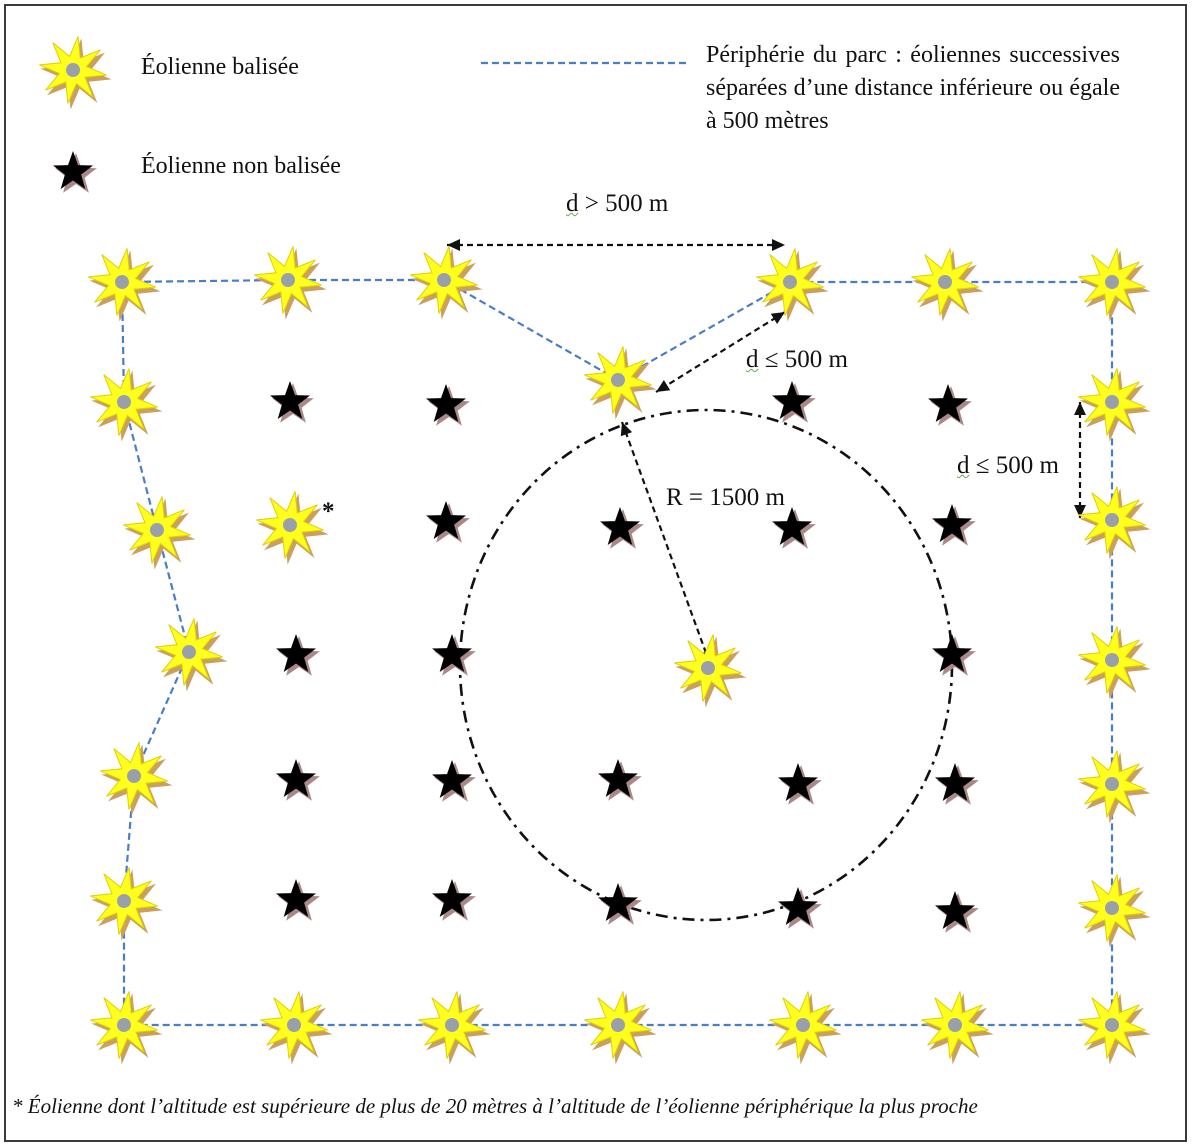 The image size is (1193, 1148). I want to click on distance-arrow-greater-arrowhead, so click(778, 245).